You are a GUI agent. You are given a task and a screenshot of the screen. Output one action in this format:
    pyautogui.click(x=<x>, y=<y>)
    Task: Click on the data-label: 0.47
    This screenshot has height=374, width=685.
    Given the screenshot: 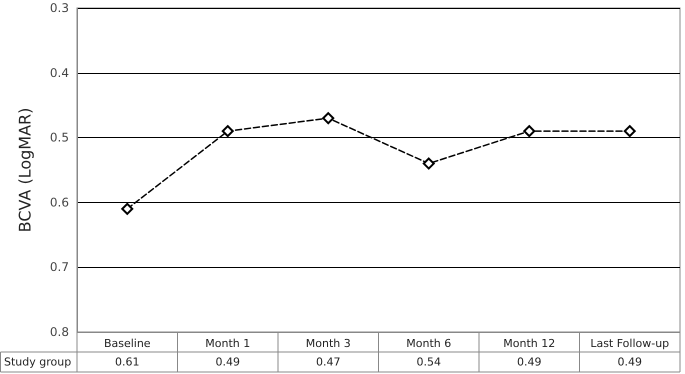 What is the action you would take?
    pyautogui.click(x=328, y=362)
    